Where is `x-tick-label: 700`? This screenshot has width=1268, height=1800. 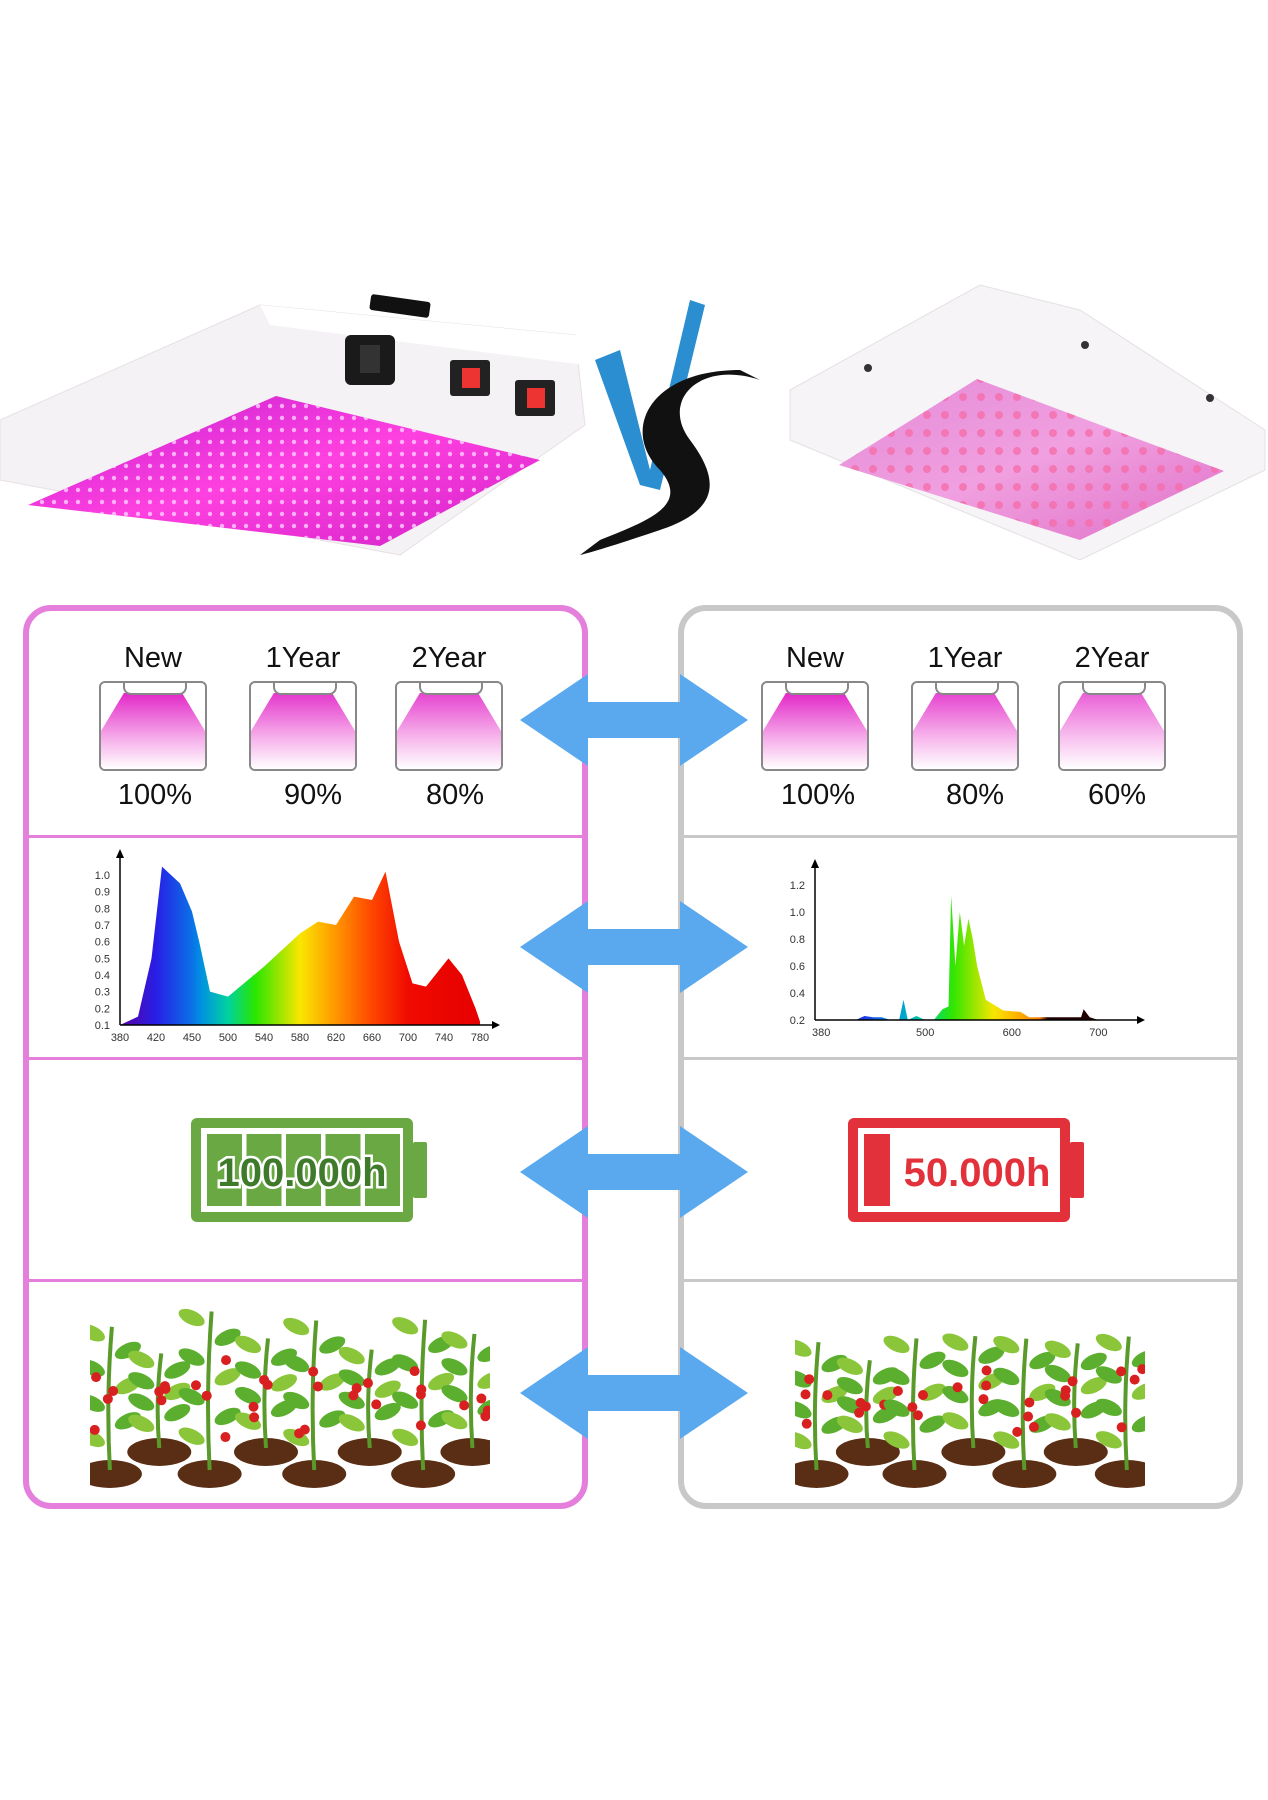 x-tick-label: 700 is located at coordinates (1098, 1033).